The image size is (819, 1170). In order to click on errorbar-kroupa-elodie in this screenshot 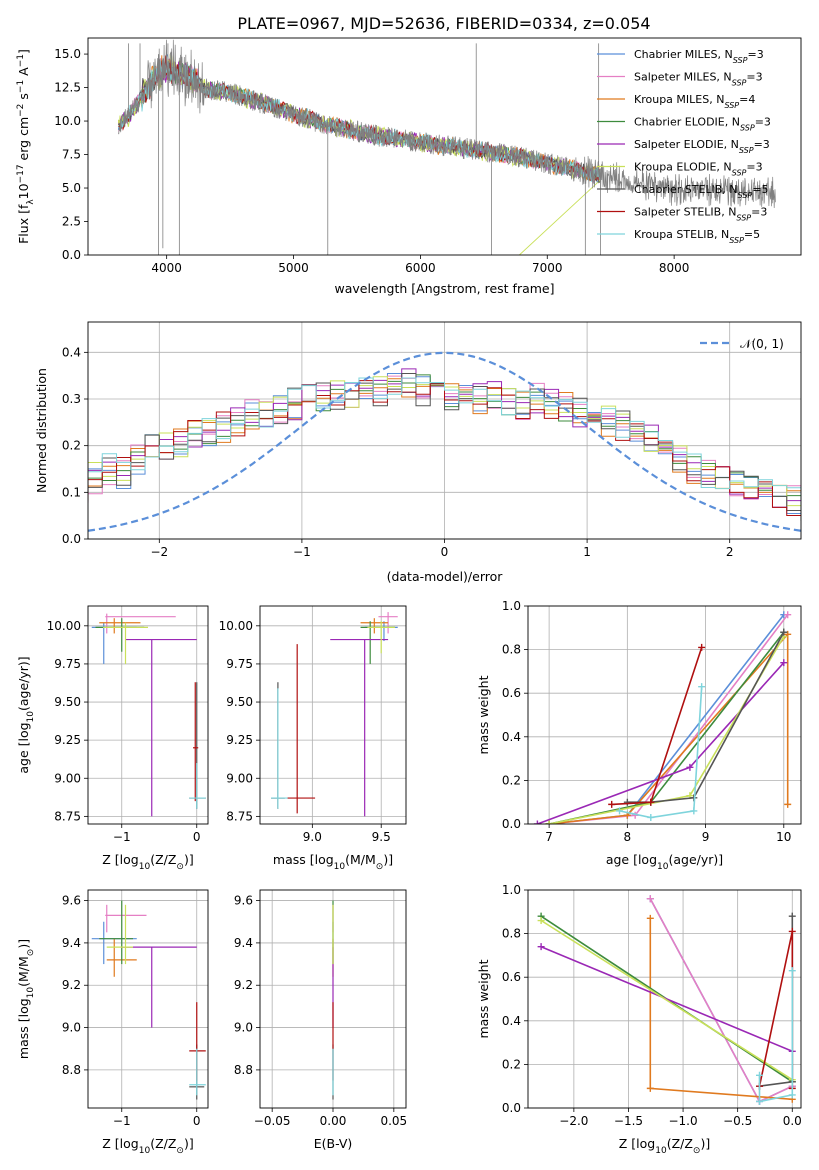, I will do `click(381, 637)`.